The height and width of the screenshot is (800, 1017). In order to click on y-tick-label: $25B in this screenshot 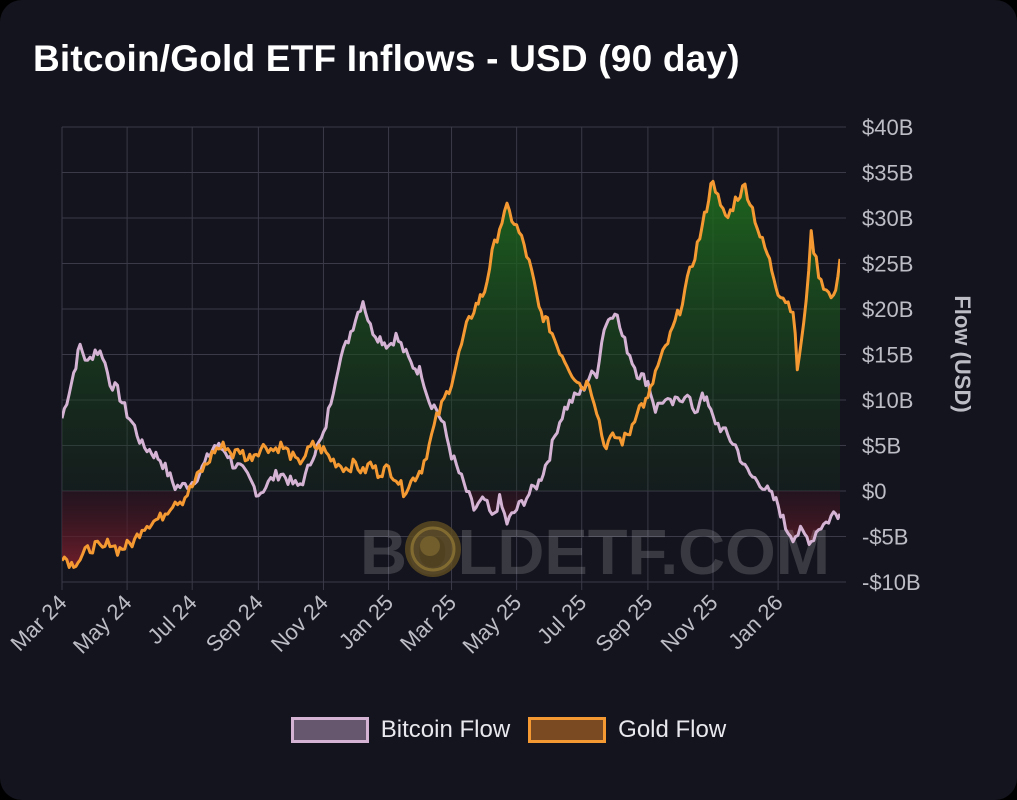, I will do `click(887, 264)`.